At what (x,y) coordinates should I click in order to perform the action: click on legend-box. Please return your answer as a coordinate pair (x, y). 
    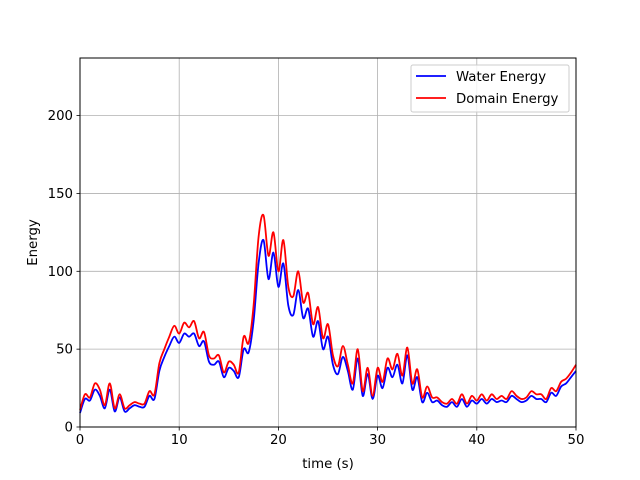
    Looking at the image, I should click on (490, 88).